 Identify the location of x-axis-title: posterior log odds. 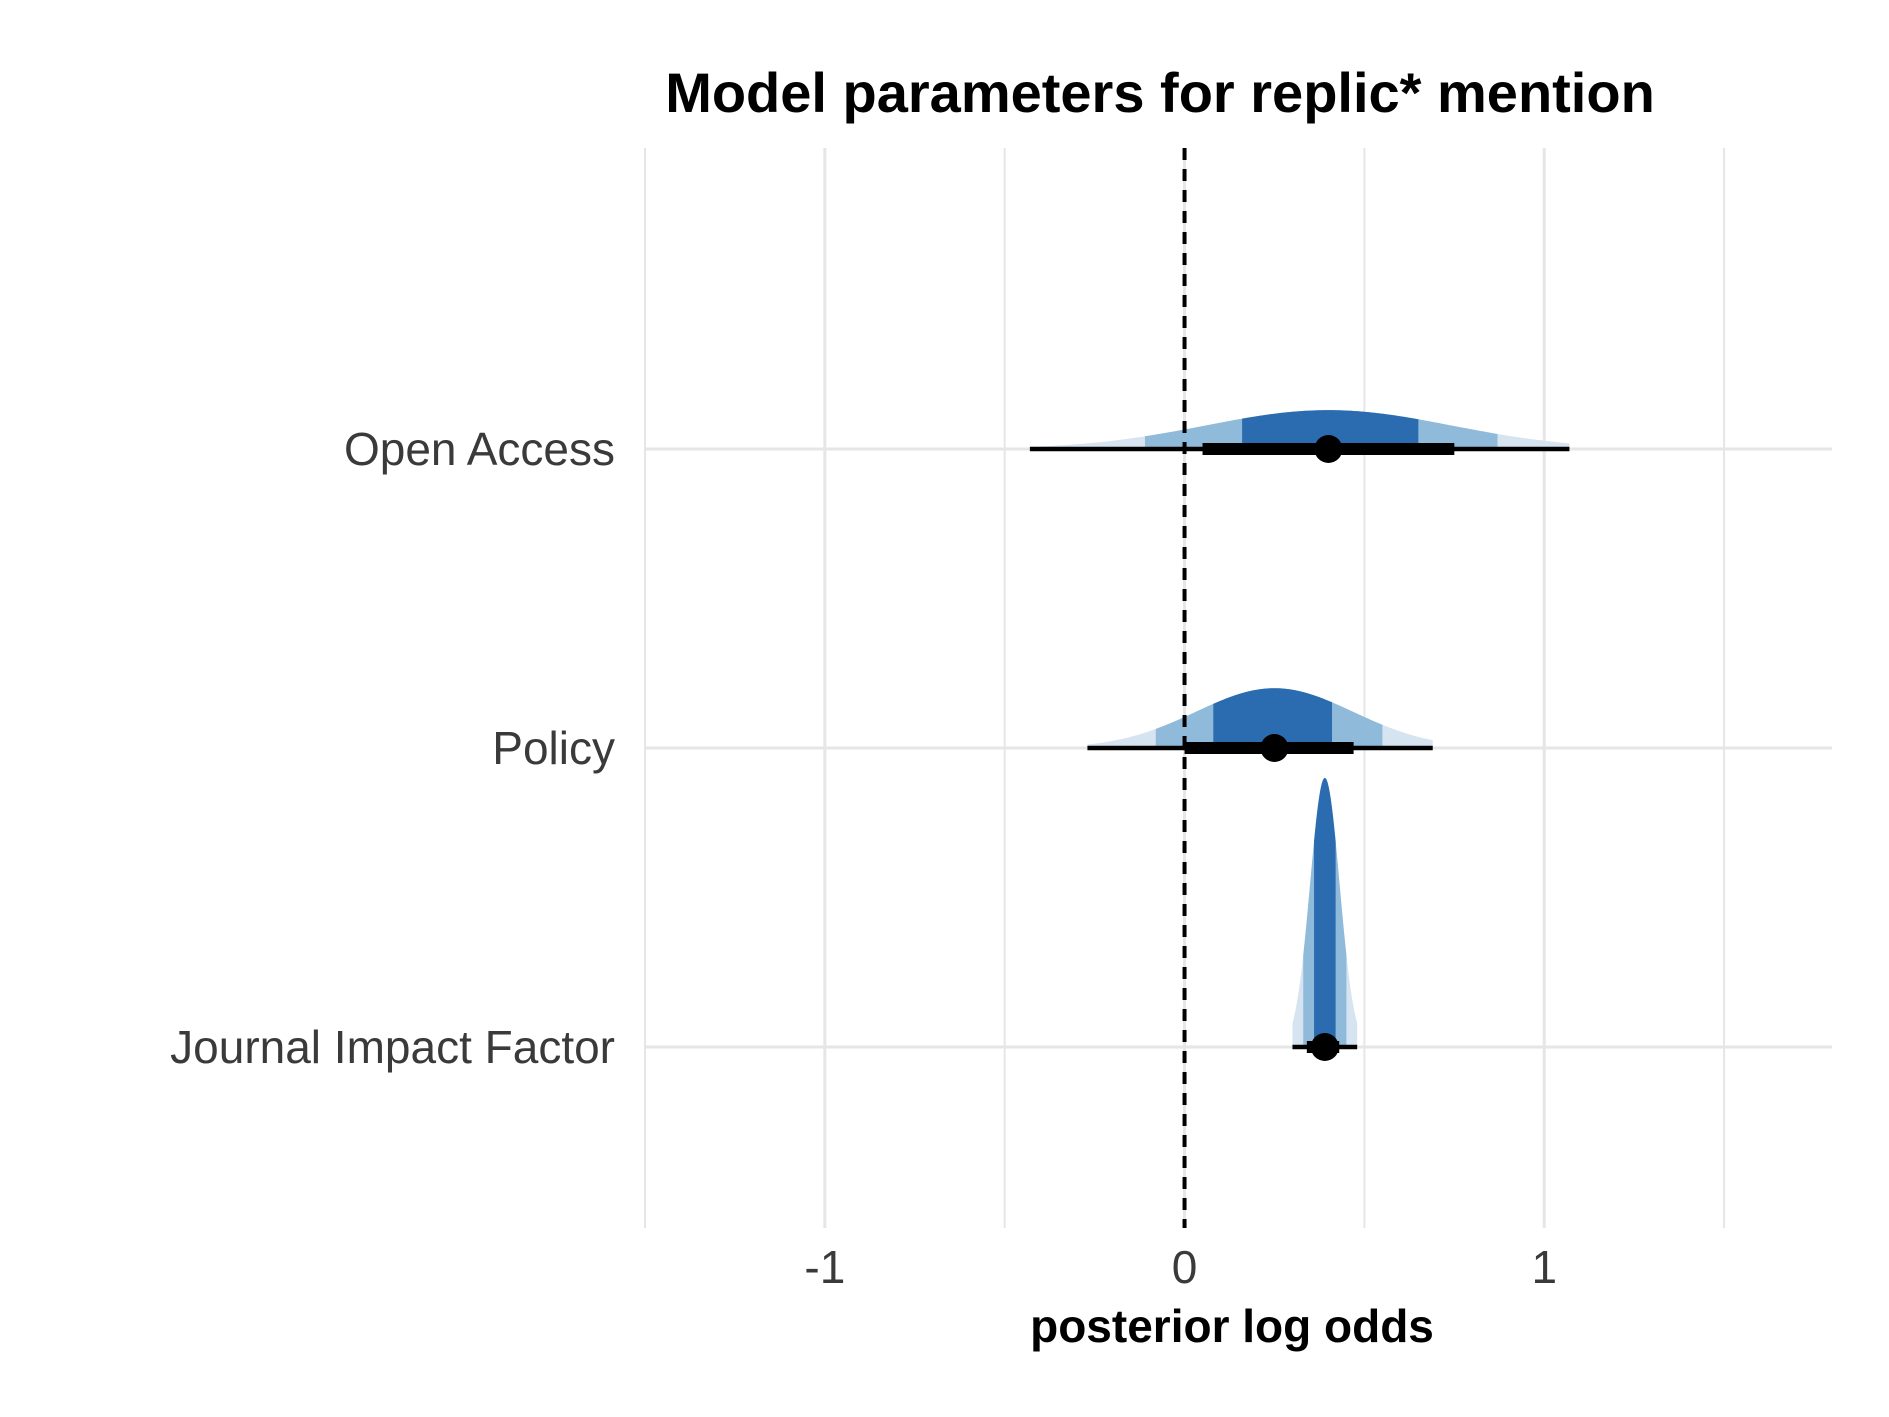
(1232, 1326).